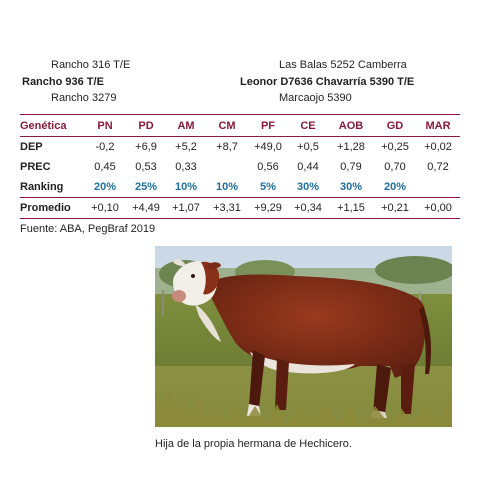 The width and height of the screenshot is (481, 489). Describe the element at coordinates (186, 147) in the screenshot. I see `cell: +5,2` at that location.